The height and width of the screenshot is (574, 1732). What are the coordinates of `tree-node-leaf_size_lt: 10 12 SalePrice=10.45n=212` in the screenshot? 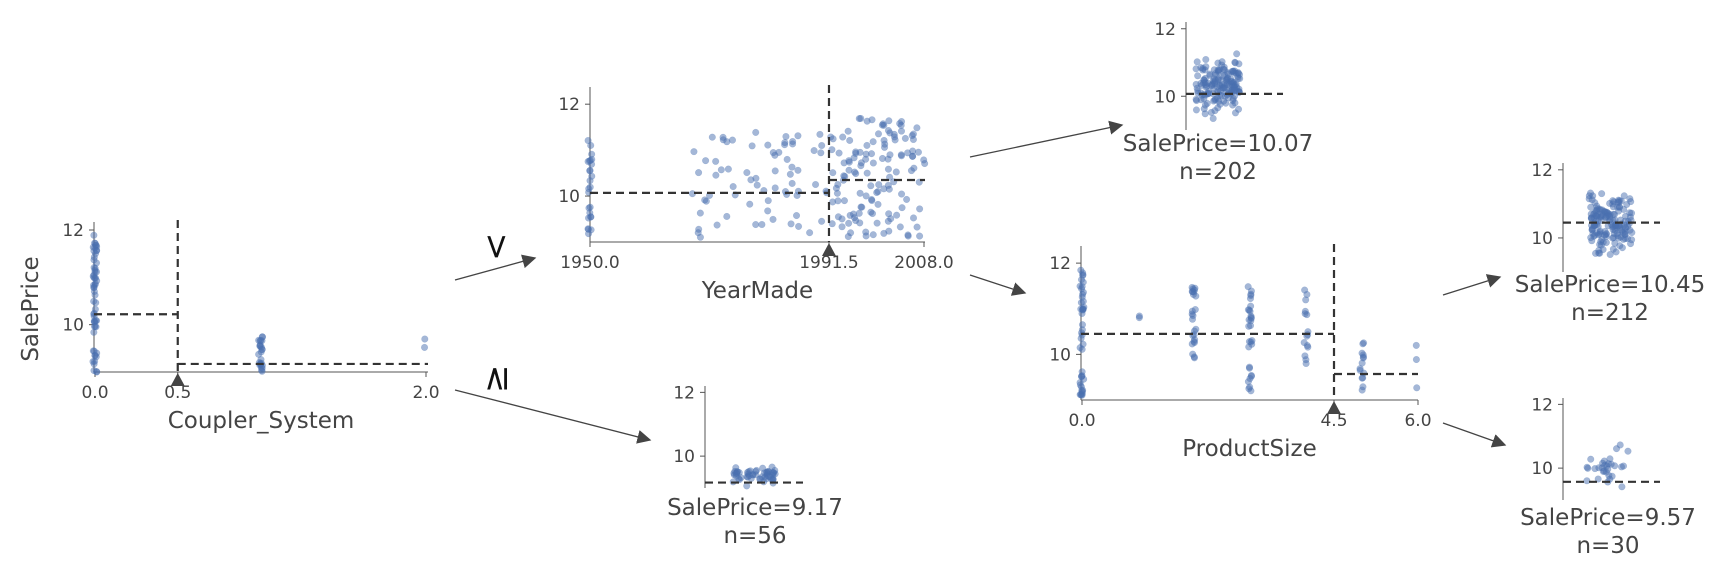 It's located at (1610, 243).